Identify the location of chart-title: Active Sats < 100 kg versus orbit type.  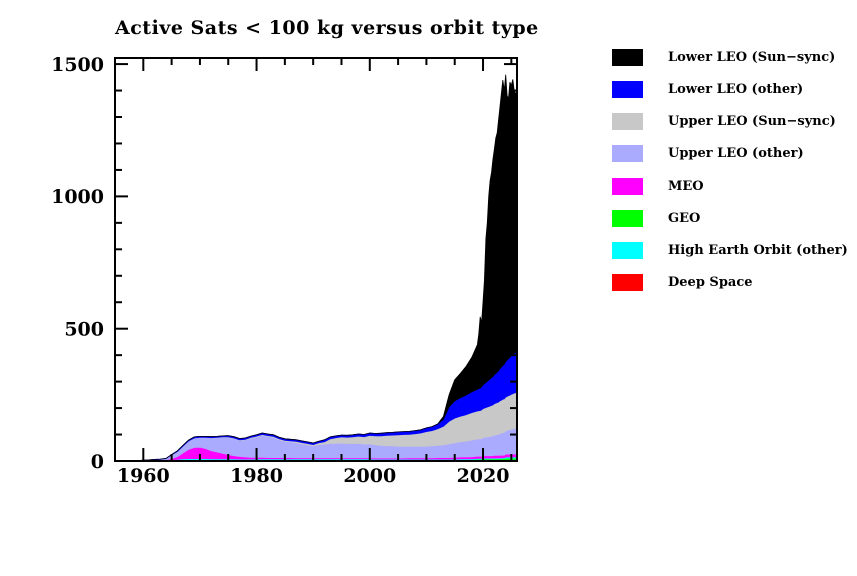
(327, 28).